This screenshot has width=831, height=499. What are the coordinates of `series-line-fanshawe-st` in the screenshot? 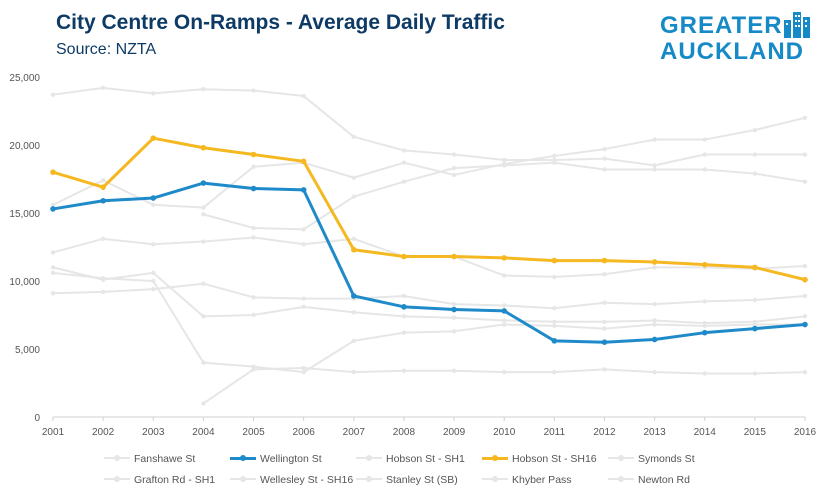 It's located at (428, 126).